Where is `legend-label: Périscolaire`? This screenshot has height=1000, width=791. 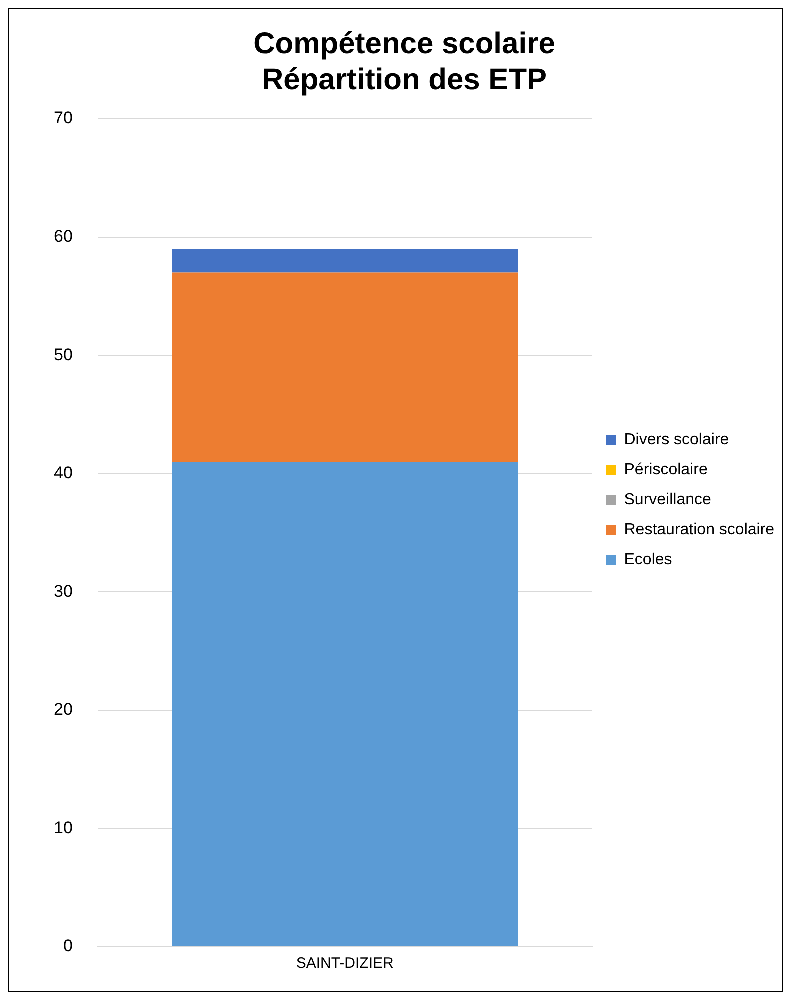 legend-label: Périscolaire is located at coordinates (666, 469).